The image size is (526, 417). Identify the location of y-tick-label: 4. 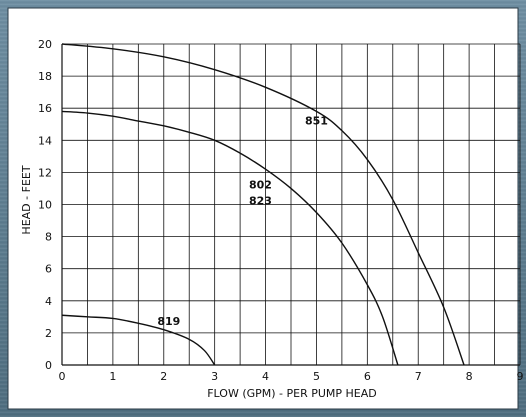
(48, 301).